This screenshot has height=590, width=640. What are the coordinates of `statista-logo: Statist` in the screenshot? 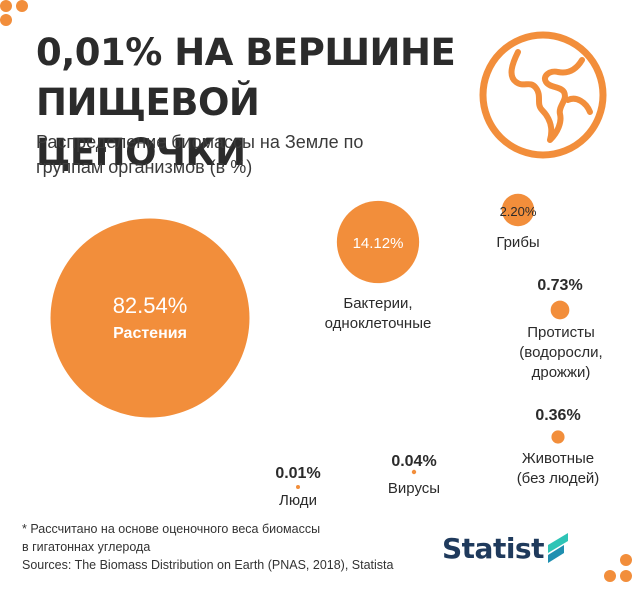 It's located at (508, 548).